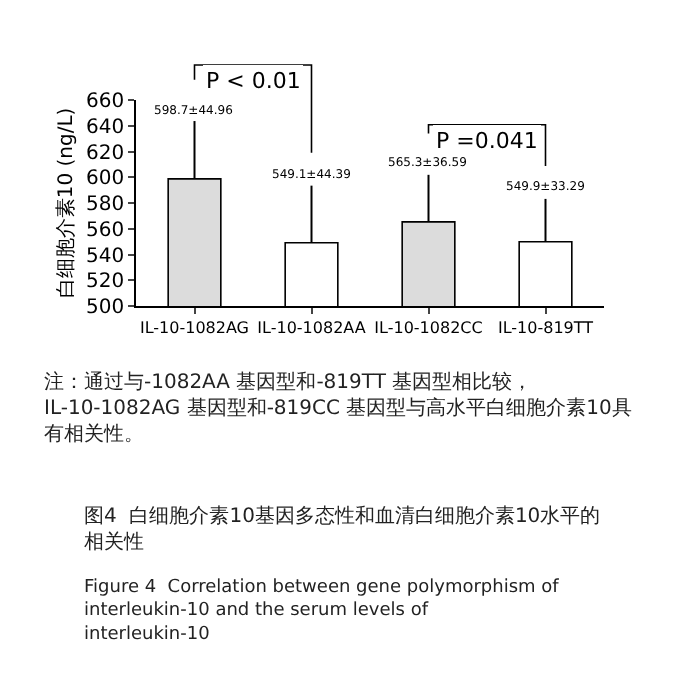 Image resolution: width=676 pixels, height=686 pixels. I want to click on y-tick-label: 580, so click(105, 205).